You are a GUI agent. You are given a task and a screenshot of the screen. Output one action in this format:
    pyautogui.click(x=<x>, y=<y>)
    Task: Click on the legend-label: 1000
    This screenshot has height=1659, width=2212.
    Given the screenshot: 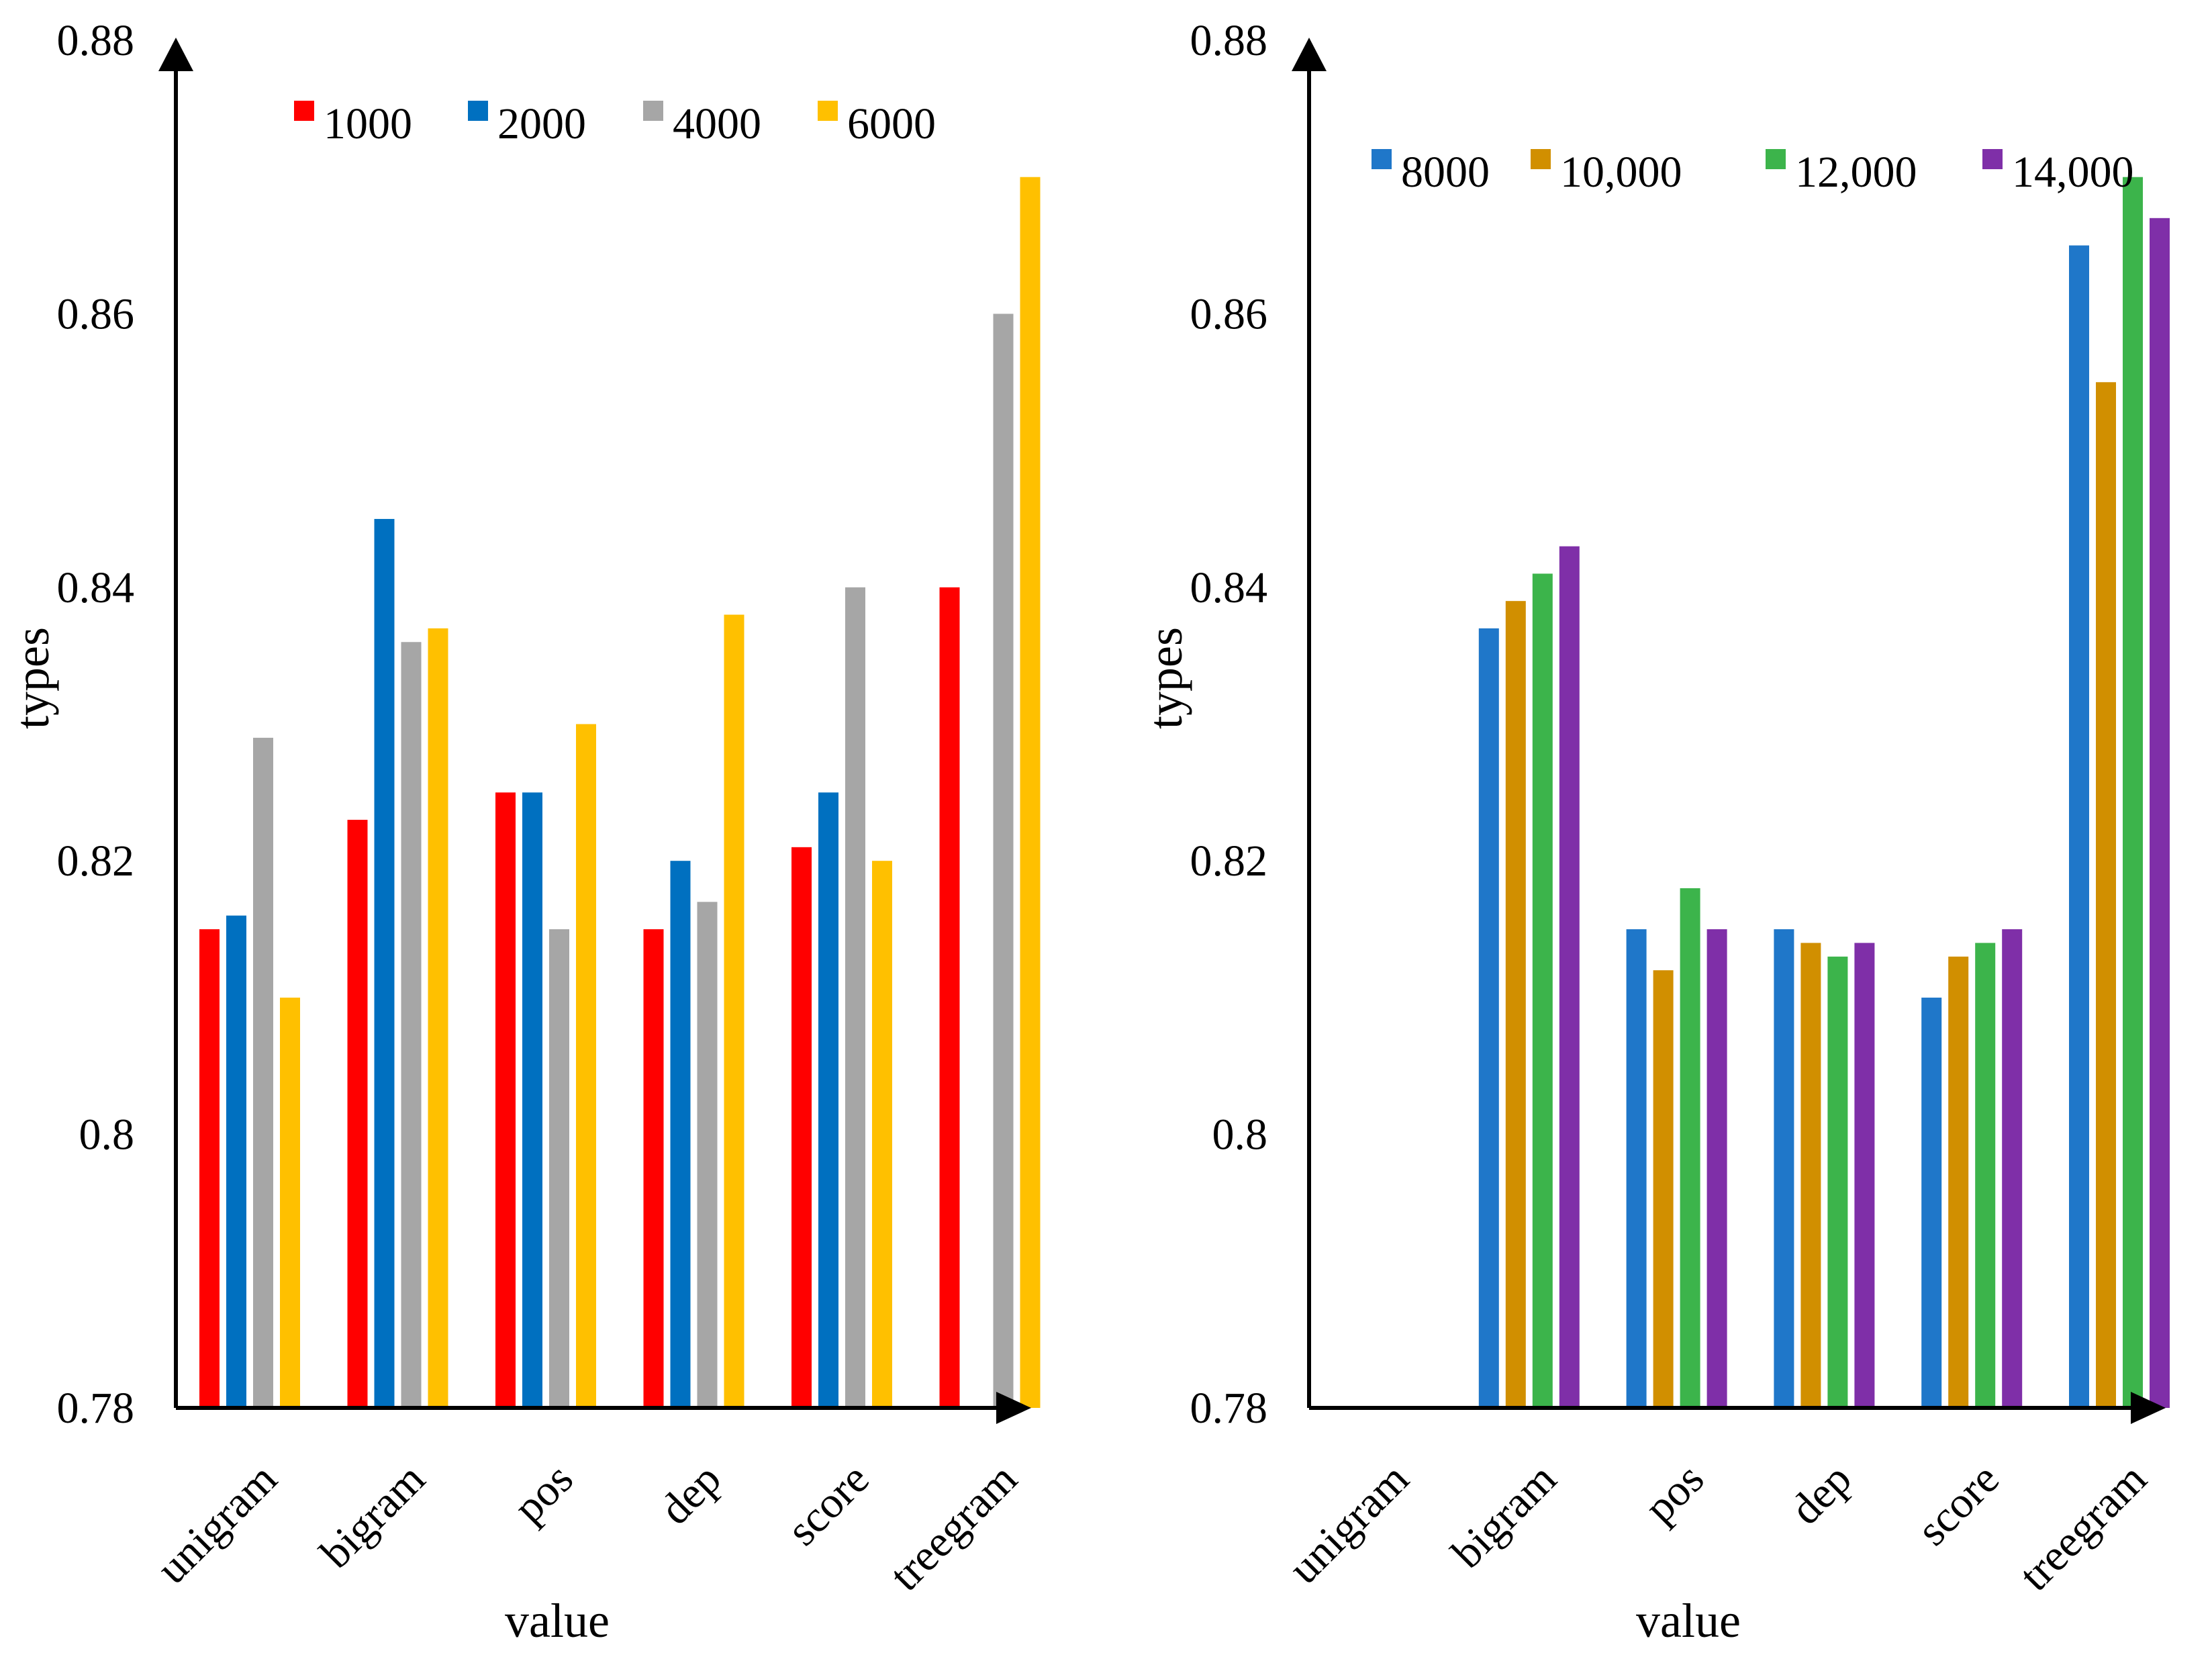 What is the action you would take?
    pyautogui.click(x=368, y=123)
    